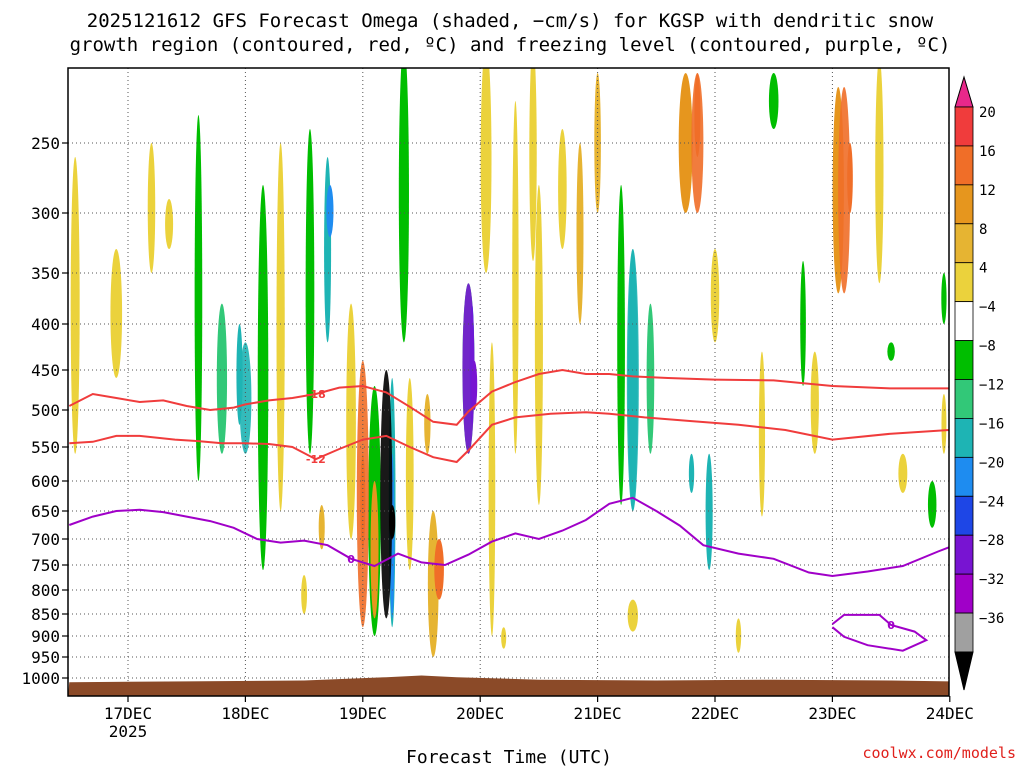 The image size is (1024, 768). What do you see at coordinates (964, 671) in the screenshot?
I see `colorbar-bottom-arrow` at bounding box center [964, 671].